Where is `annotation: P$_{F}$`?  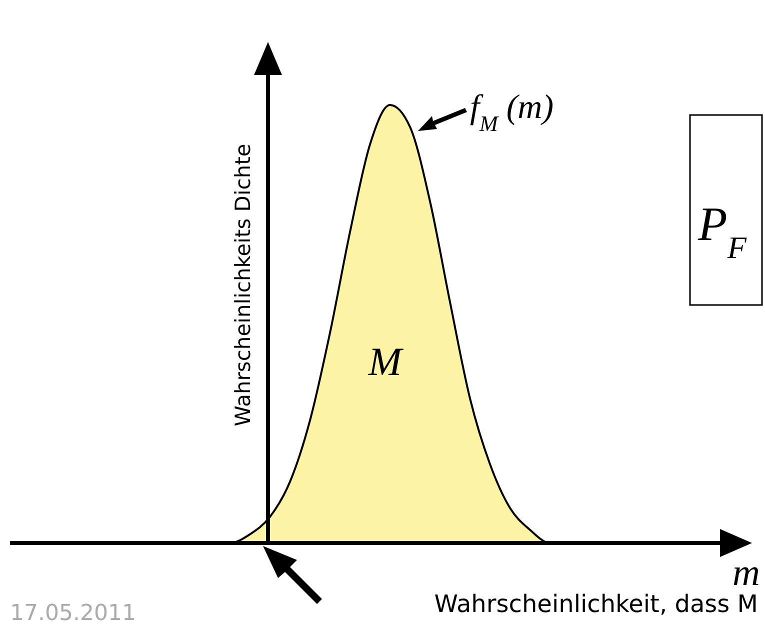 annotation: P$_{F}$ is located at coordinates (722, 231).